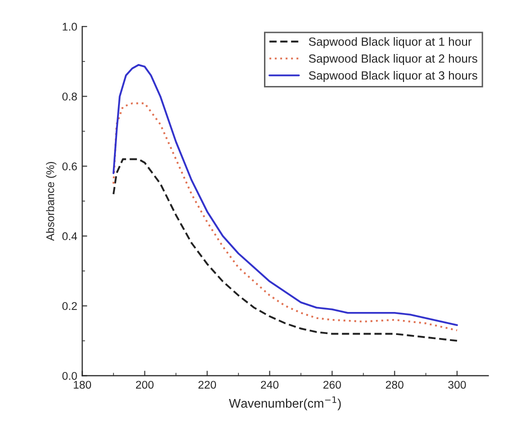  I want to click on y-tick-label: 0.6, so click(69, 166).